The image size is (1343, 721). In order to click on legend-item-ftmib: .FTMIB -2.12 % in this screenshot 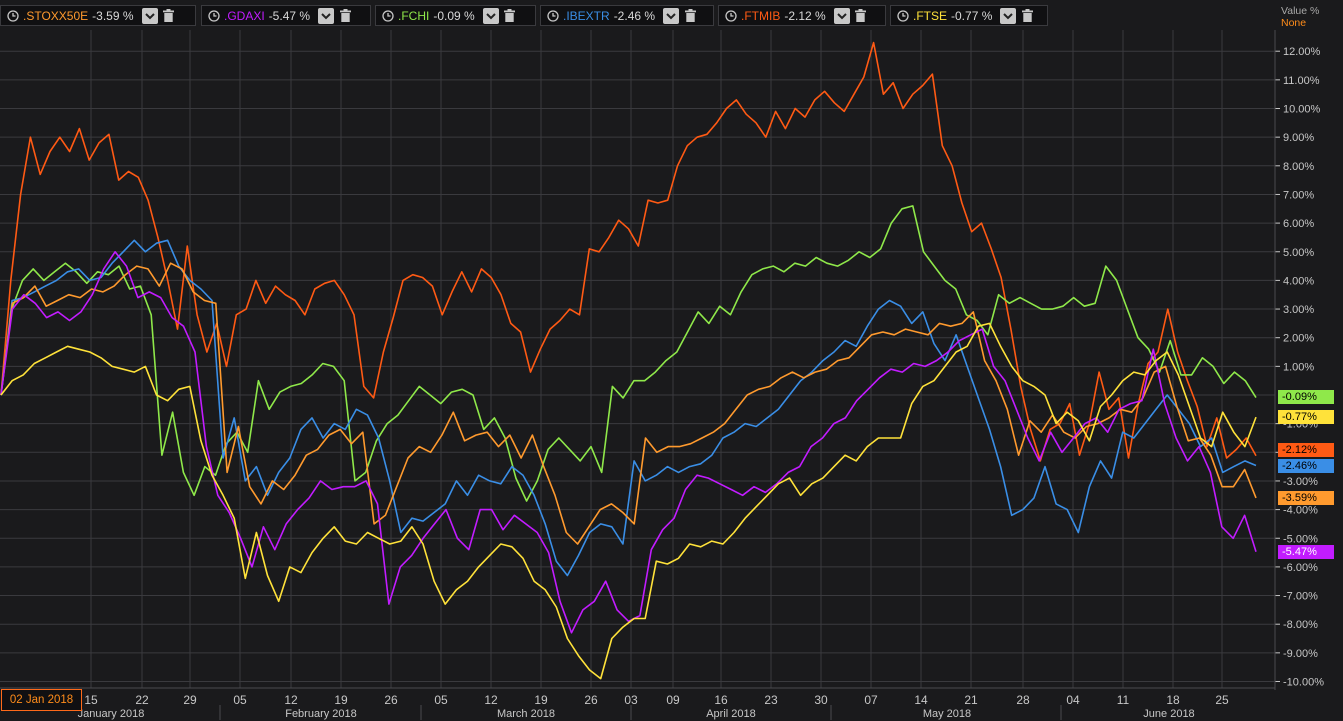, I will do `click(802, 15)`.